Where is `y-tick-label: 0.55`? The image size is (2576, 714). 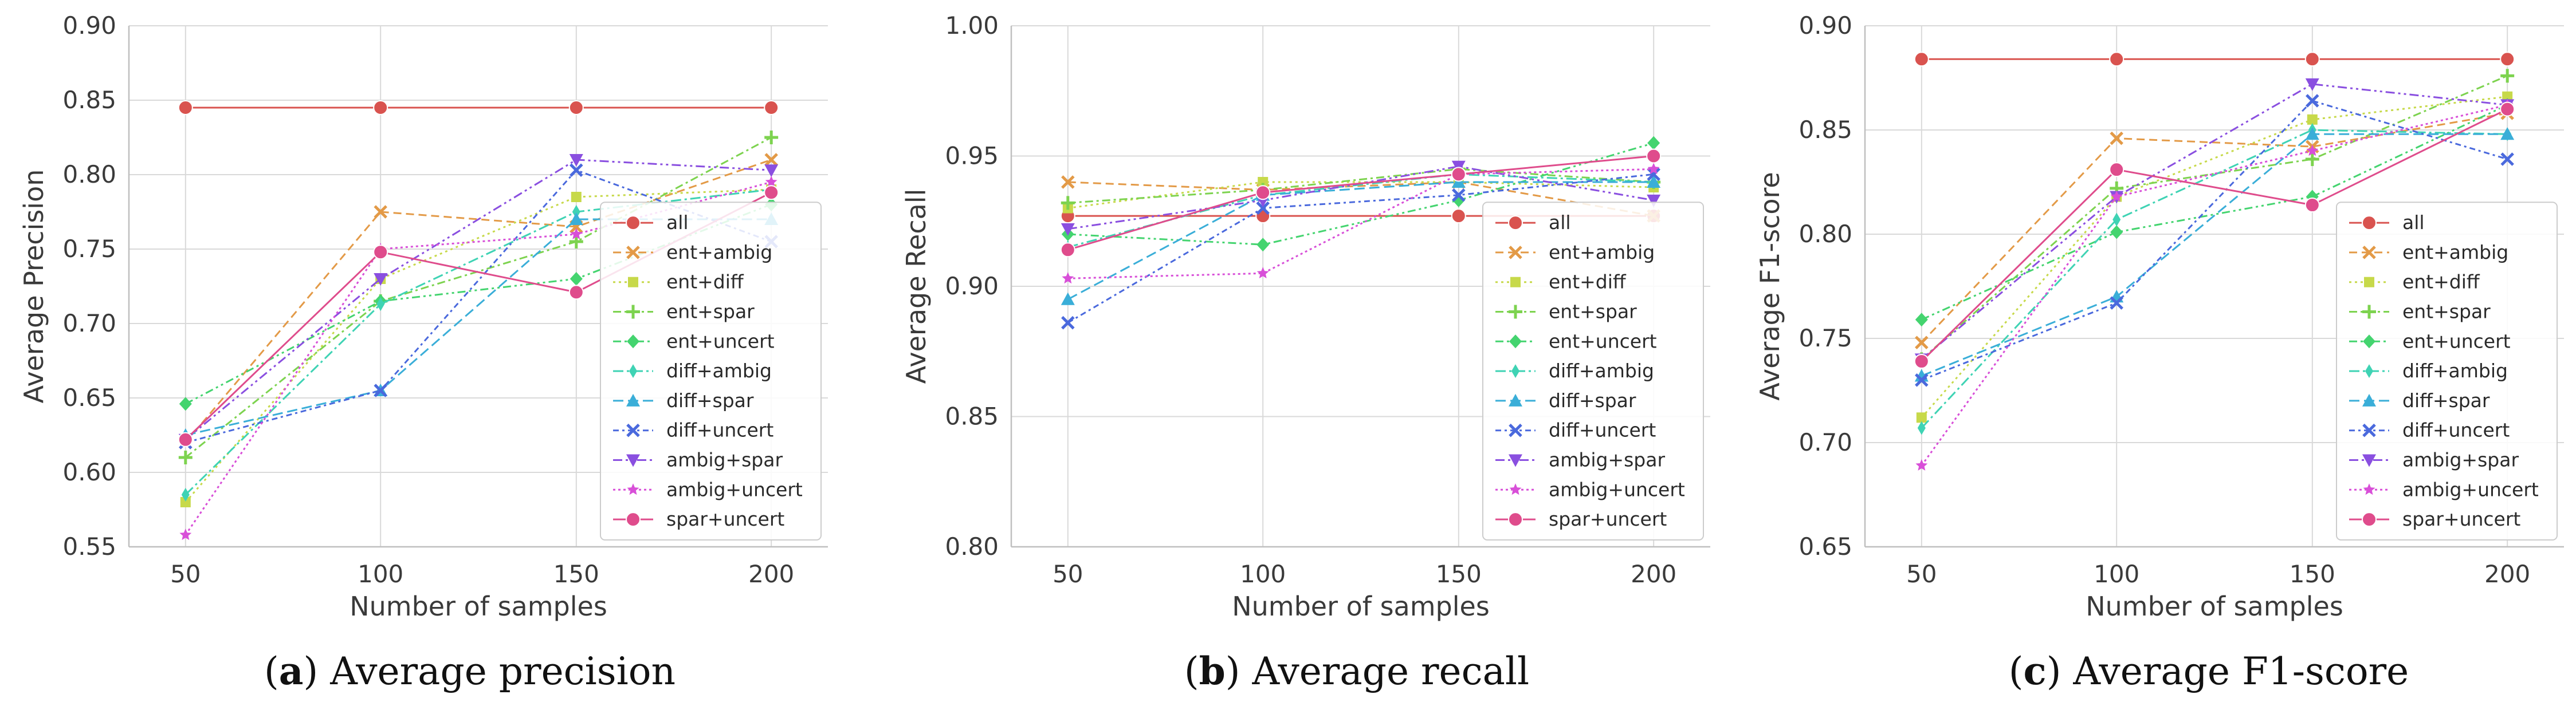 y-tick-label: 0.55 is located at coordinates (89, 546).